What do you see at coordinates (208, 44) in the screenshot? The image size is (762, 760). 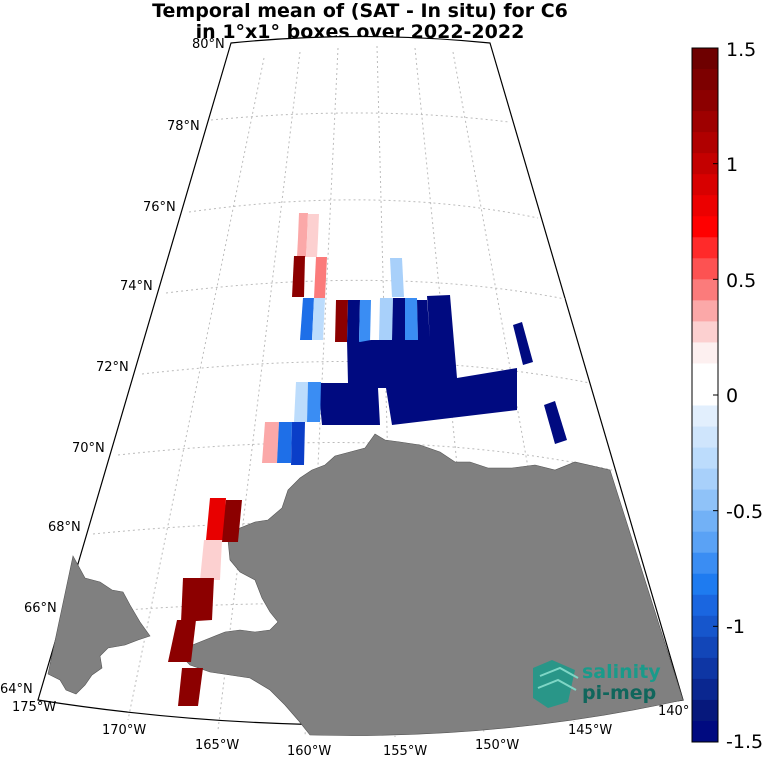 I see `lat-label: 80°N` at bounding box center [208, 44].